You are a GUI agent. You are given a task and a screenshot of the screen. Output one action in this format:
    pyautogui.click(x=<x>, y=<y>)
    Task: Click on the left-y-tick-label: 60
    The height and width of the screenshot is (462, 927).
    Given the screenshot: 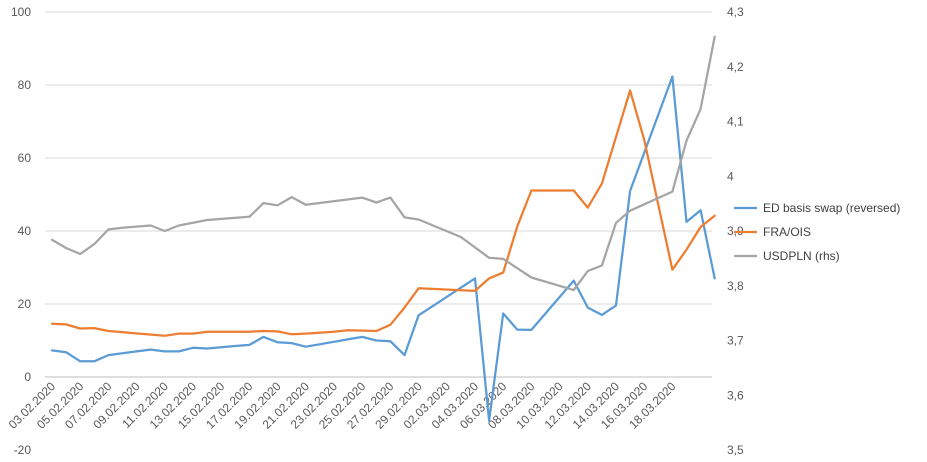 What is the action you would take?
    pyautogui.click(x=25, y=158)
    